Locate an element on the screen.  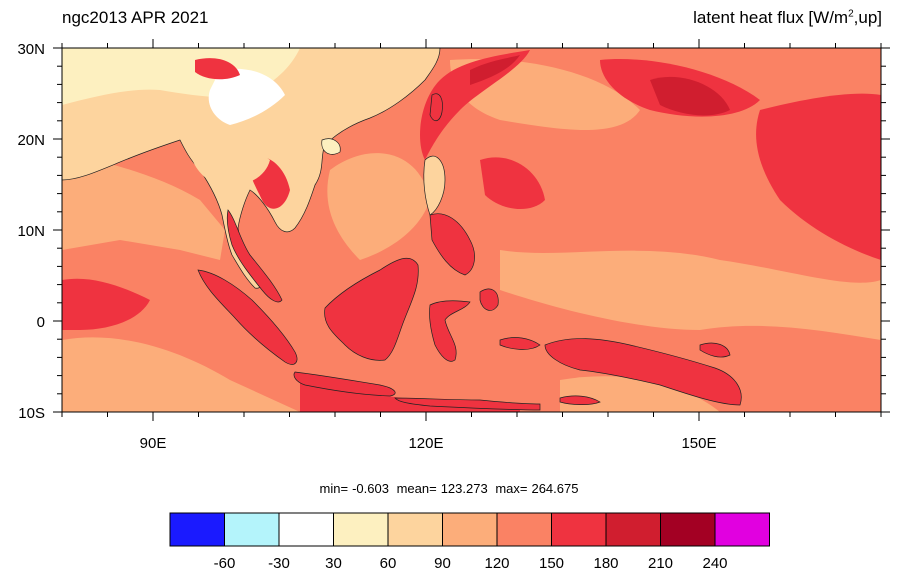
land-visayas-mindanao is located at coordinates (452, 244).